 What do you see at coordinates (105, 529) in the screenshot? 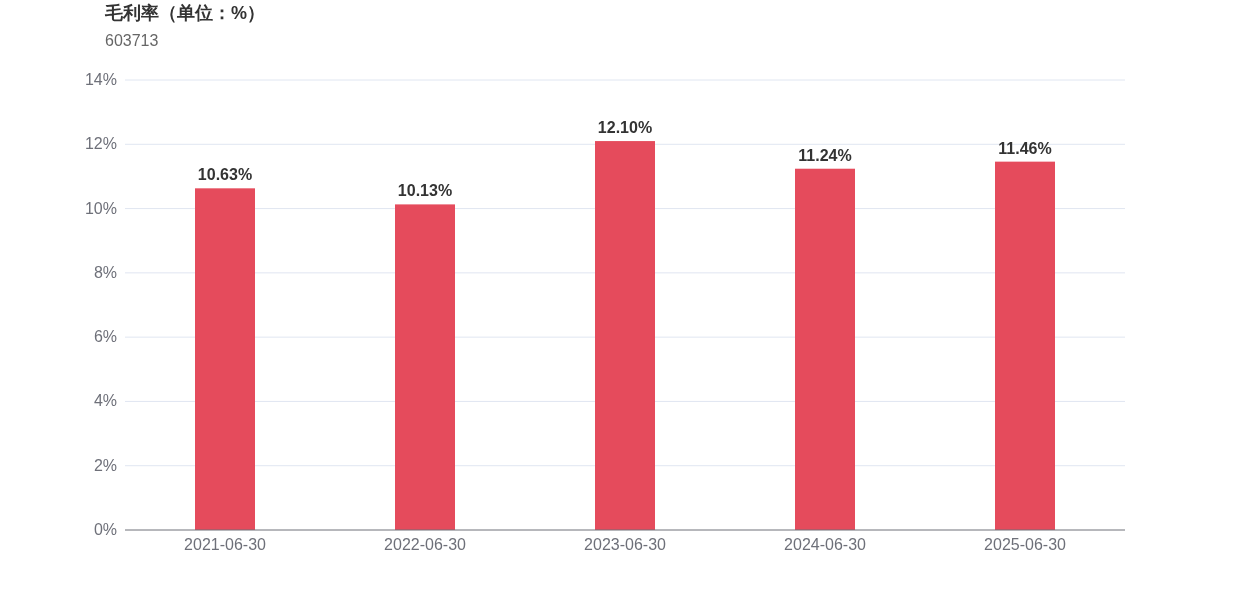
I see `y-tick-label: 0%` at bounding box center [105, 529].